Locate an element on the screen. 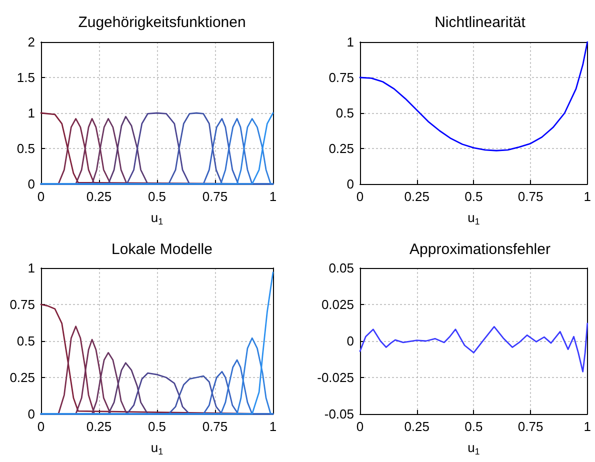  chart-title: Approximationsfehler is located at coordinates (480, 249).